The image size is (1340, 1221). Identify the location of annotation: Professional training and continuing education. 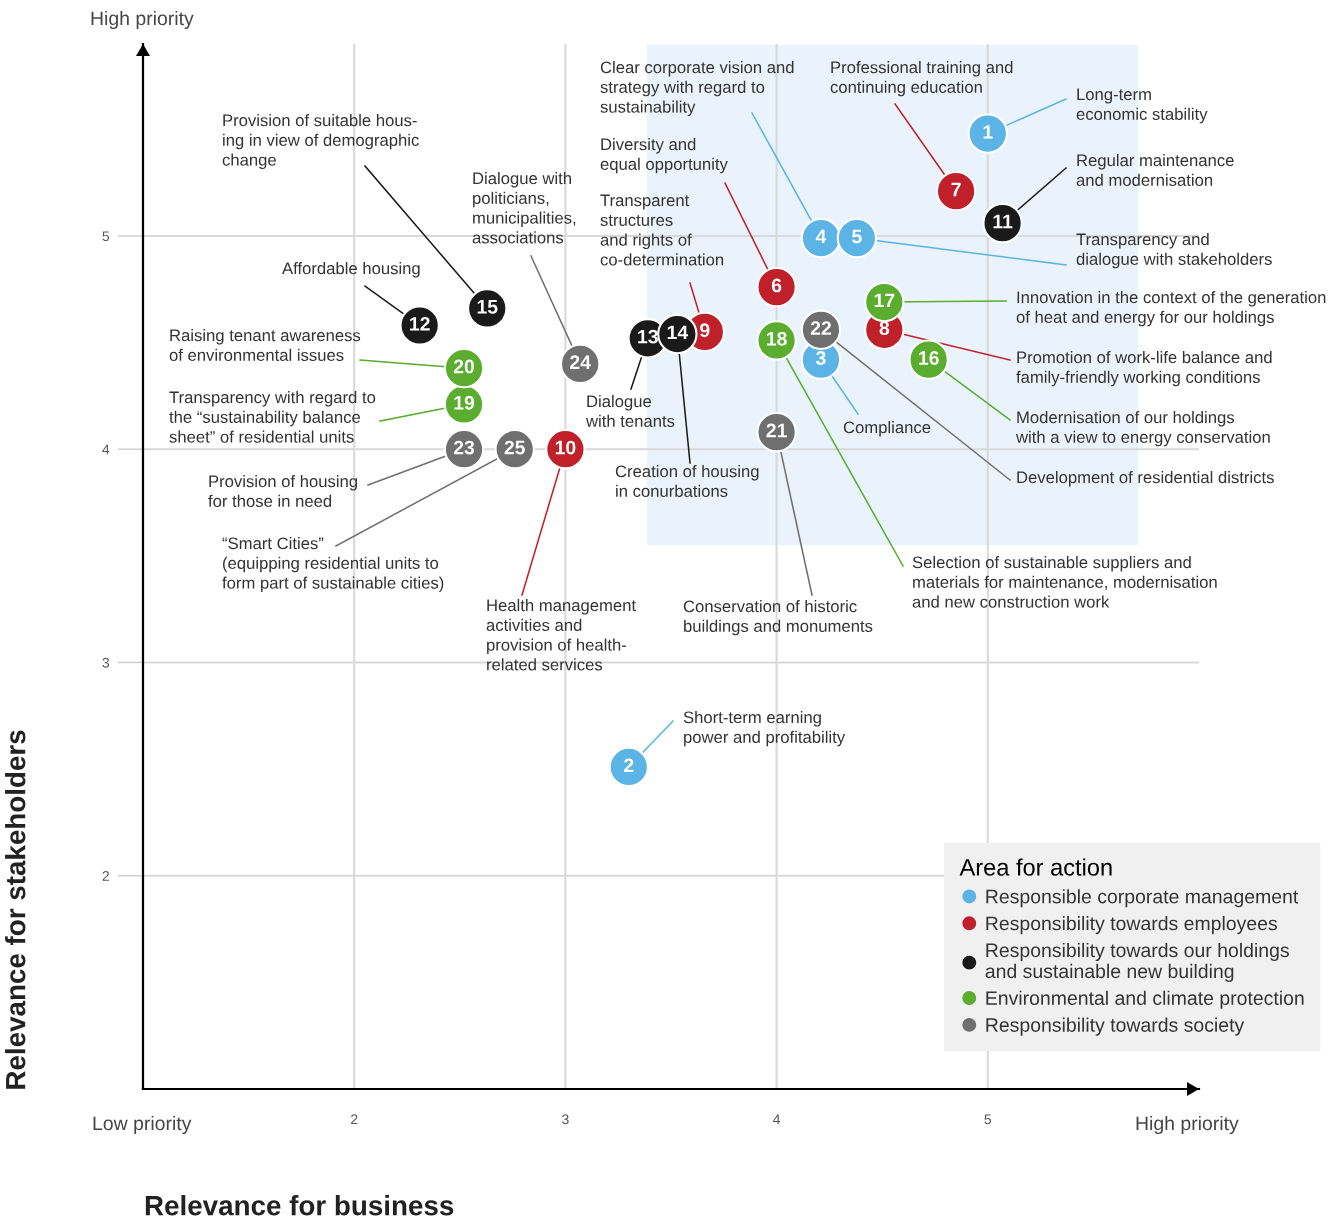
(921, 79).